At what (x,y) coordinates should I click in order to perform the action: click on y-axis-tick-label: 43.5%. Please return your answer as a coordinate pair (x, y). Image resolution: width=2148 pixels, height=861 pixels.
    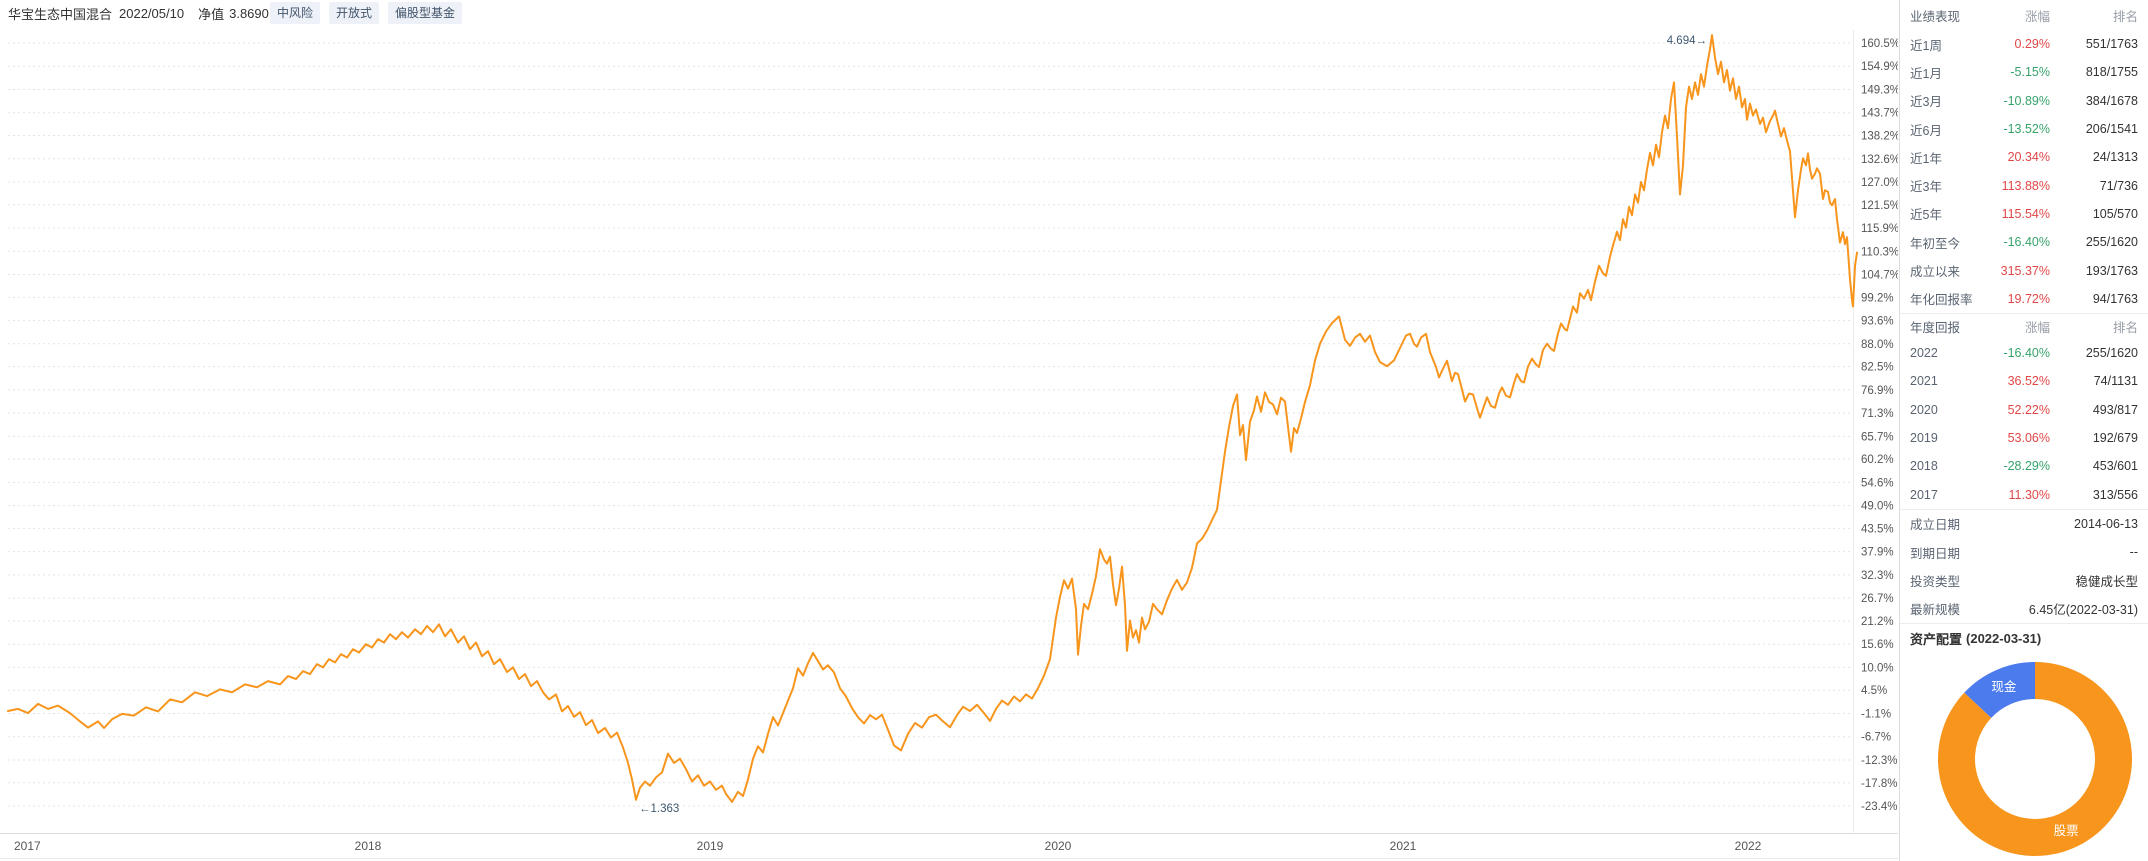
    Looking at the image, I should click on (1877, 529).